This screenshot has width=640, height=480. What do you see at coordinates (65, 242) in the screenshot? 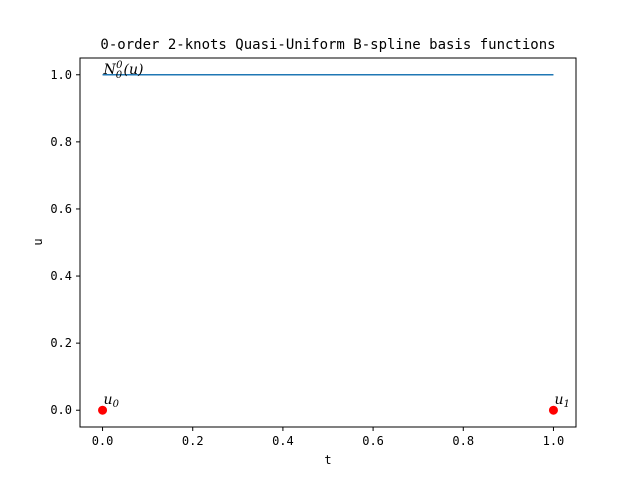
I see `y-axis-ticks: 0.0 0.2 0.4 0.6 0.8 1.0` at bounding box center [65, 242].